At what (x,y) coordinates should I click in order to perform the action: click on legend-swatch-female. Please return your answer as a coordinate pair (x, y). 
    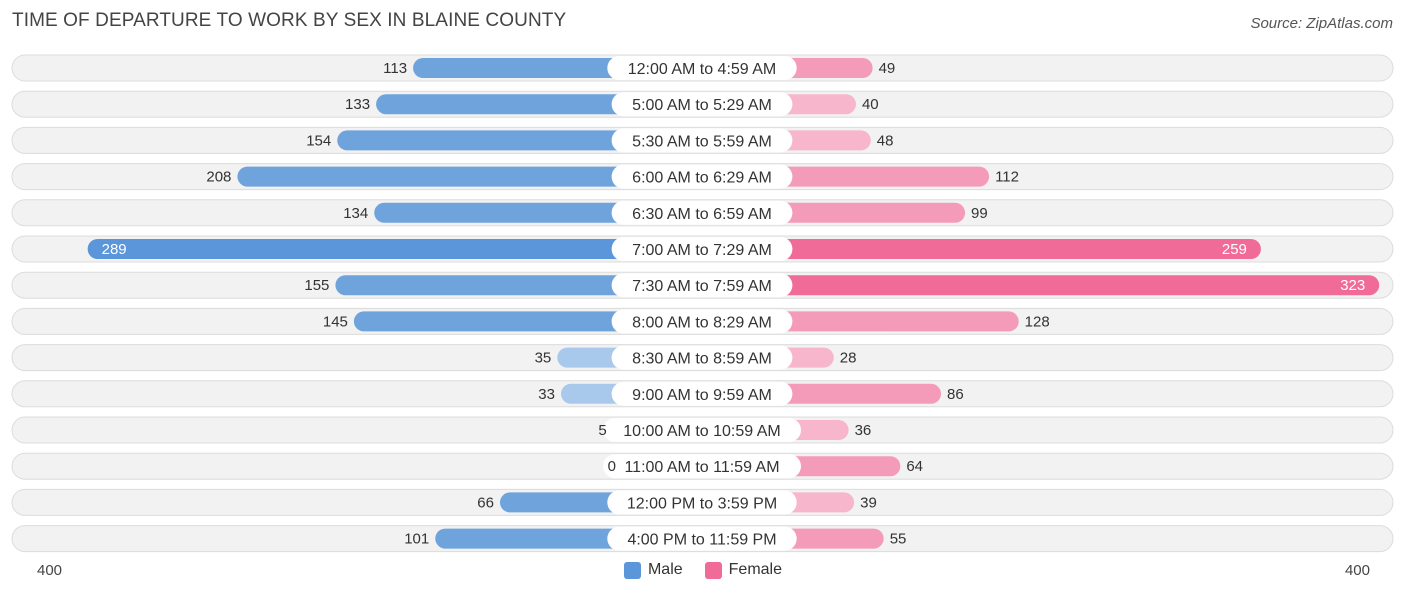
    Looking at the image, I should click on (713, 570).